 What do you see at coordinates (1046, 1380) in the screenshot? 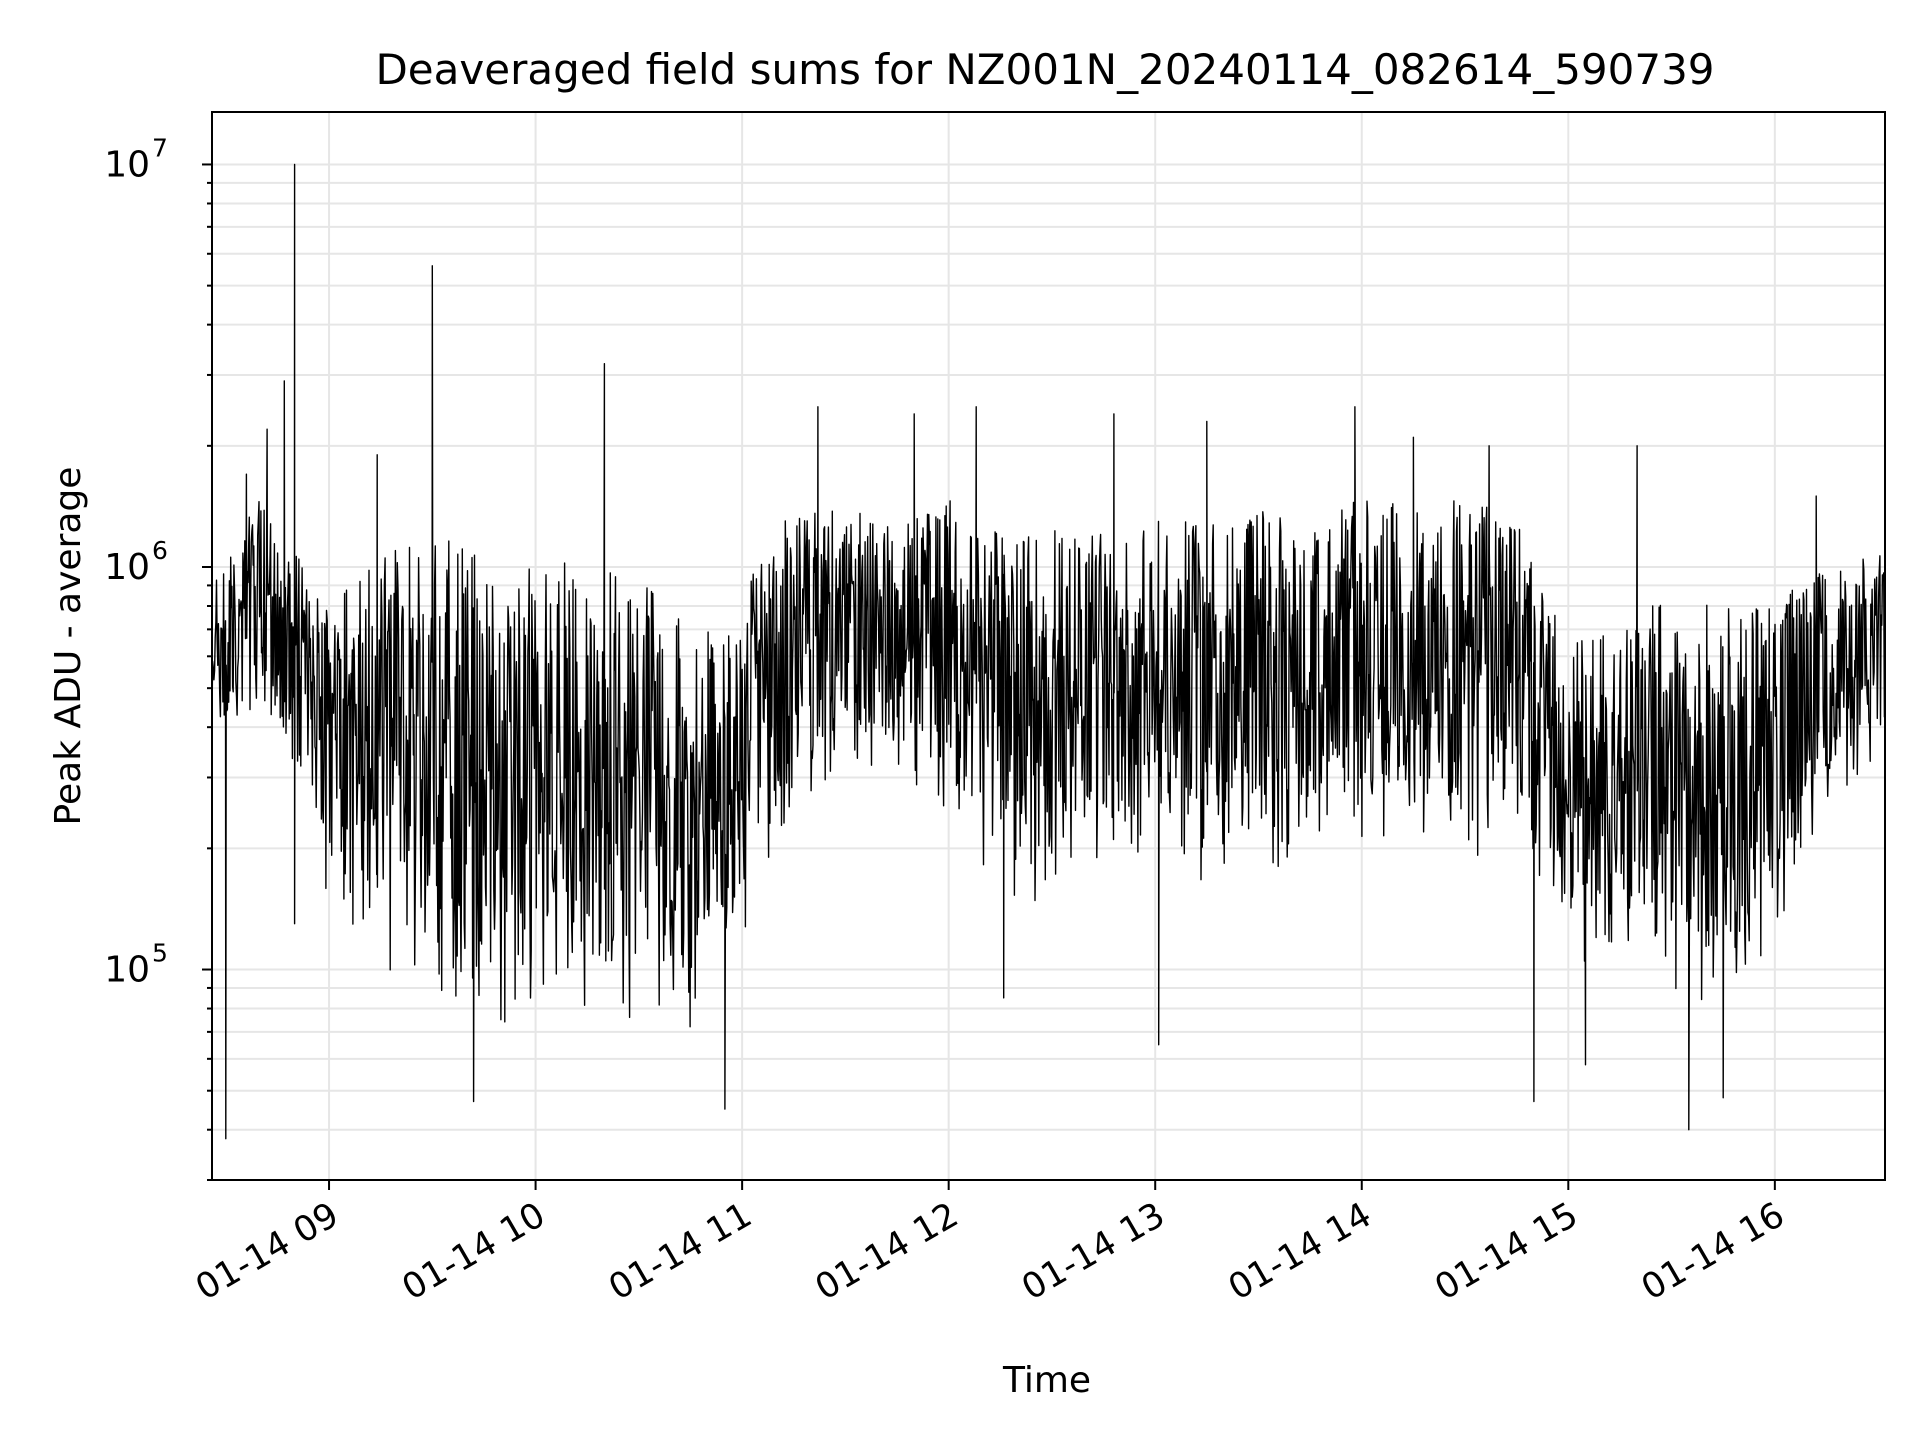
I see `x-axis-label: Time` at bounding box center [1046, 1380].